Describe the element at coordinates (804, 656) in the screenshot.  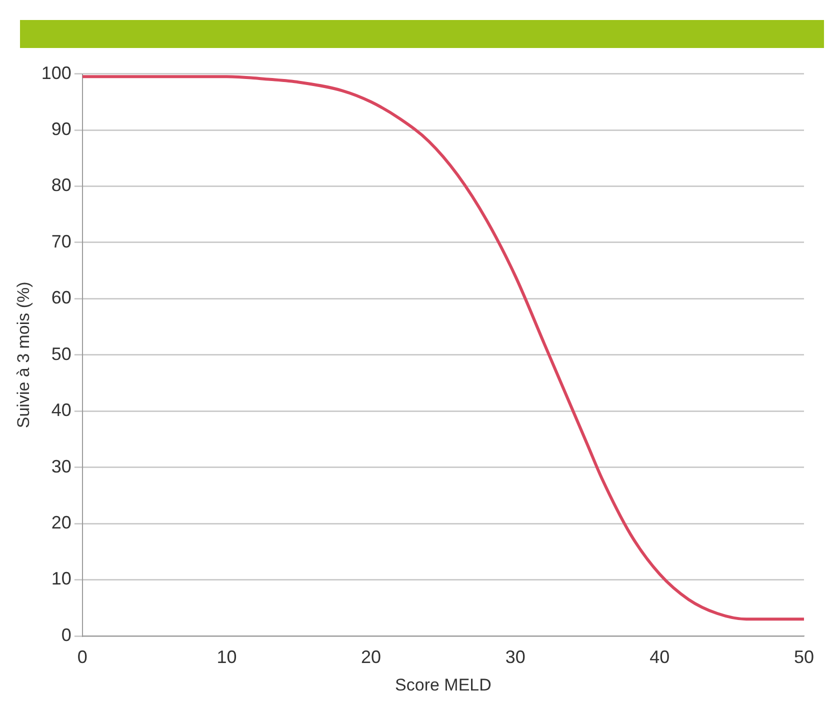
I see `x-tick-label: 50` at that location.